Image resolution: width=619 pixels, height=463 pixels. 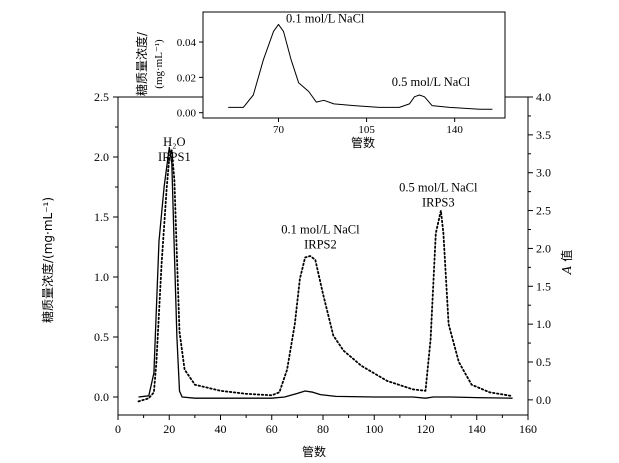 I want to click on main-annotation-line: IRPS1, so click(x=174, y=157).